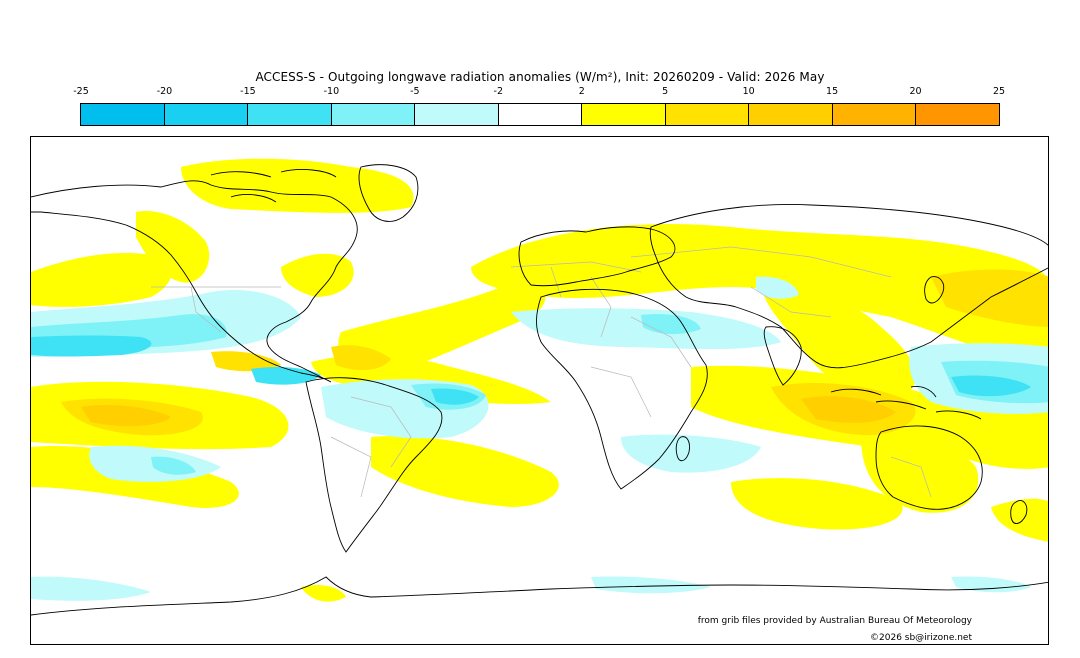  Describe the element at coordinates (817, 504) in the screenshot. I see `anomaly-south-indian-ocean` at that location.